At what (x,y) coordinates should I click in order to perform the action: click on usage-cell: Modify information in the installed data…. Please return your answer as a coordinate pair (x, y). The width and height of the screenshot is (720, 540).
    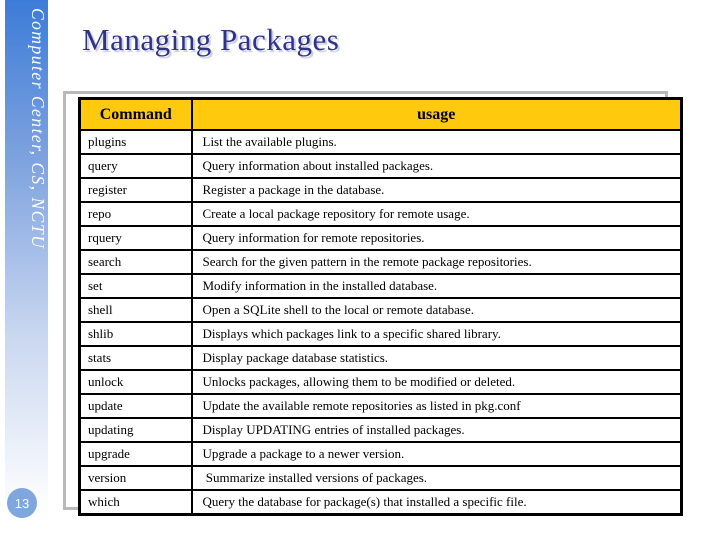
    Looking at the image, I should click on (436, 286).